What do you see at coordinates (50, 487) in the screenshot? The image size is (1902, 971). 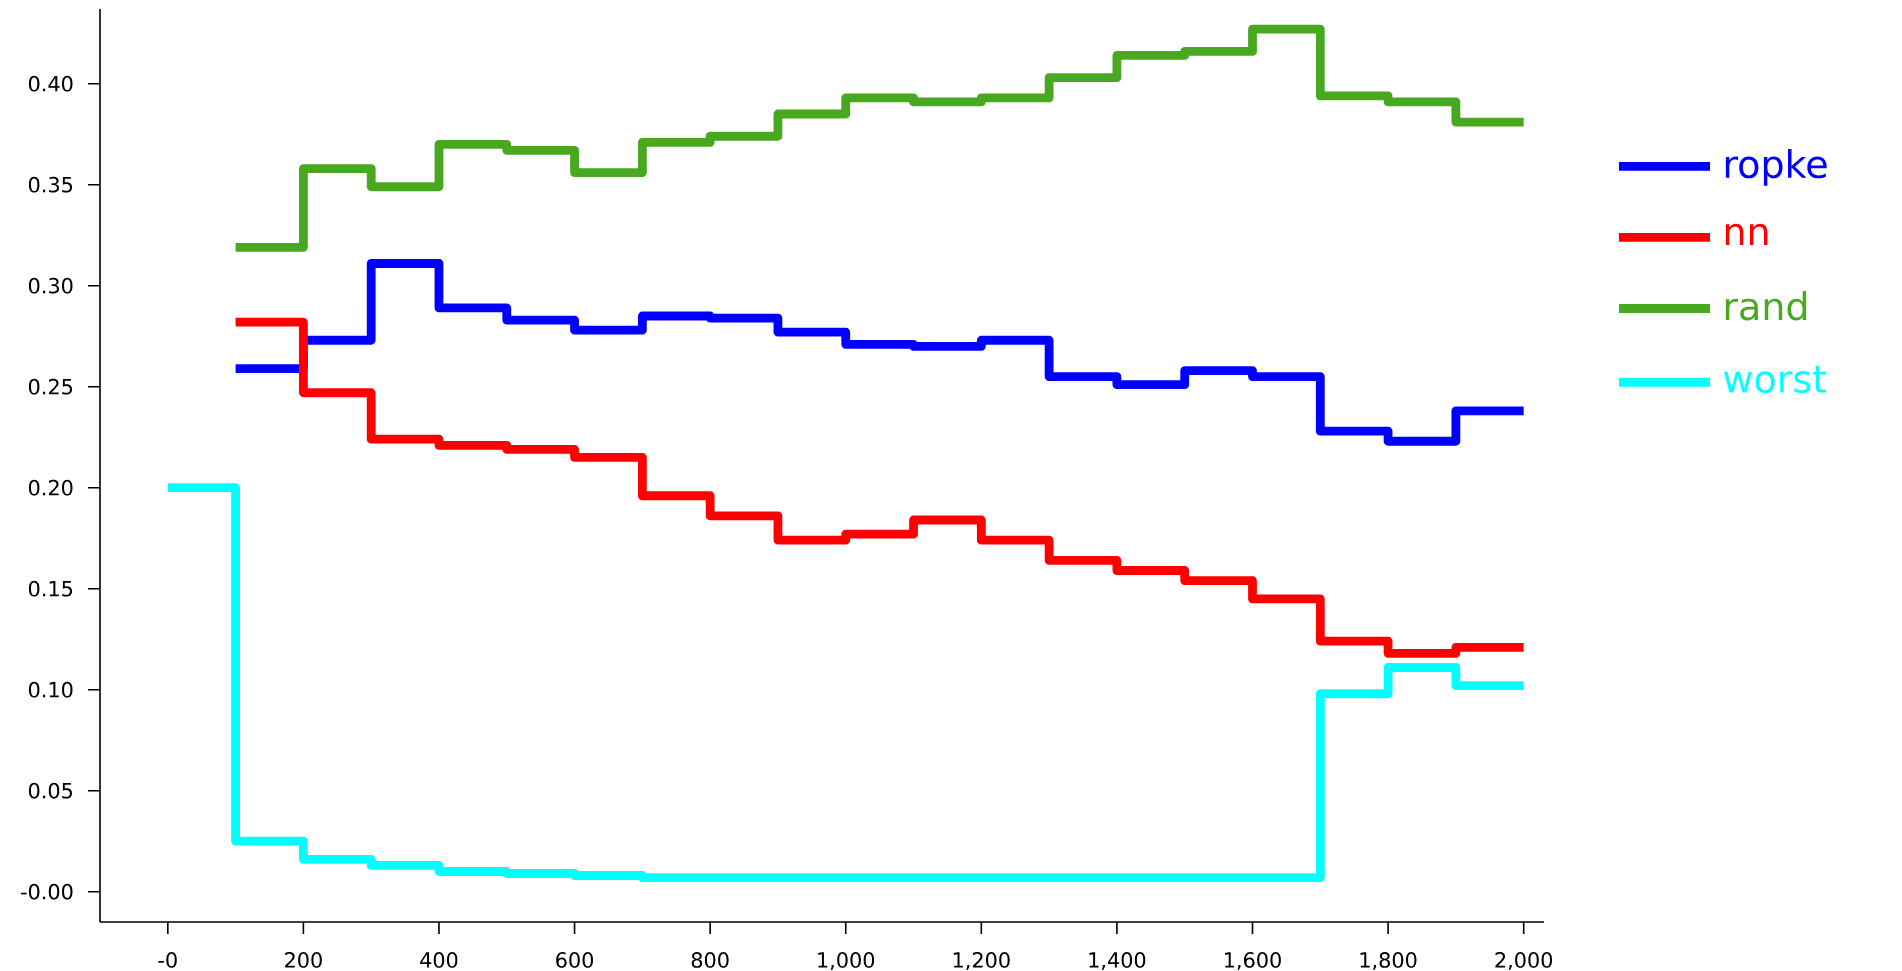 I see `y-tick-label: 0.20` at bounding box center [50, 487].